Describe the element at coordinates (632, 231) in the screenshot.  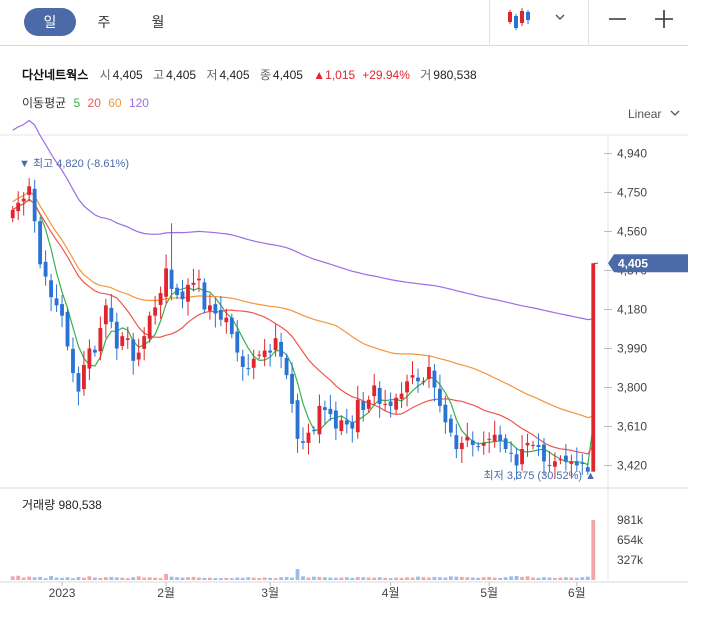
I see `y-tick-label: 4,560` at that location.